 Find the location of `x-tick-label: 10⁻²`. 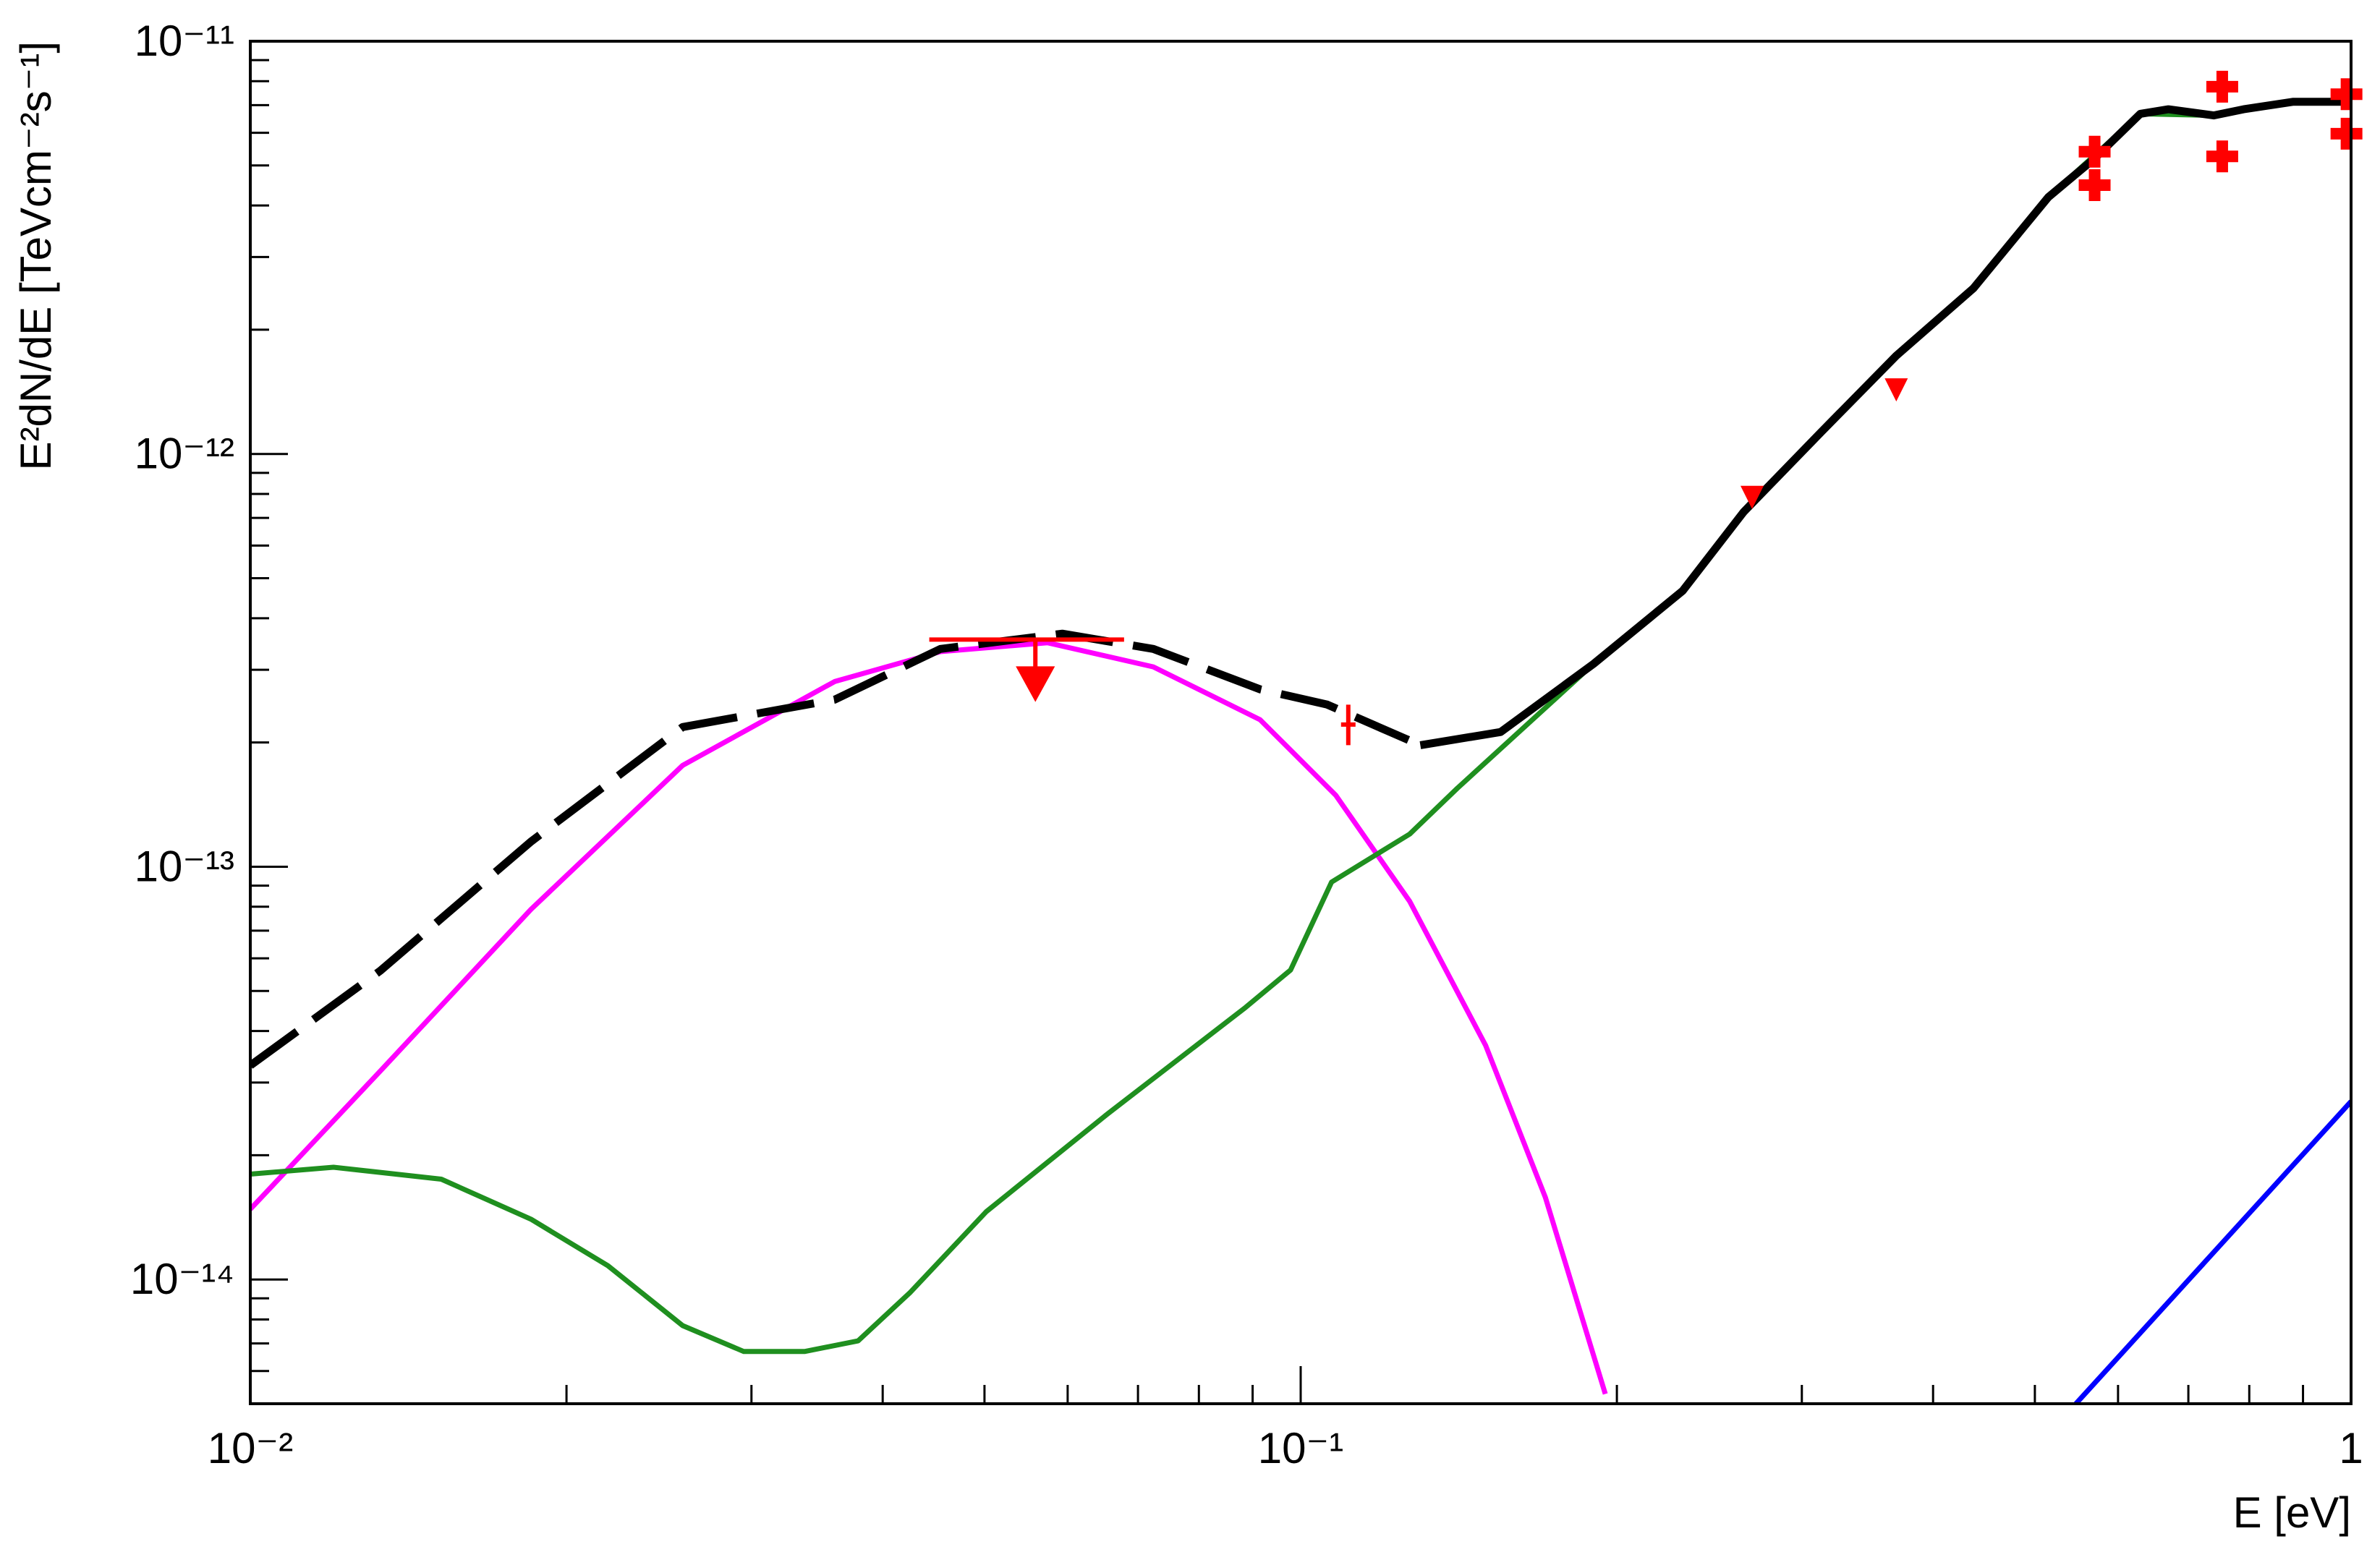

x-tick-label: 10⁻² is located at coordinates (250, 1448).